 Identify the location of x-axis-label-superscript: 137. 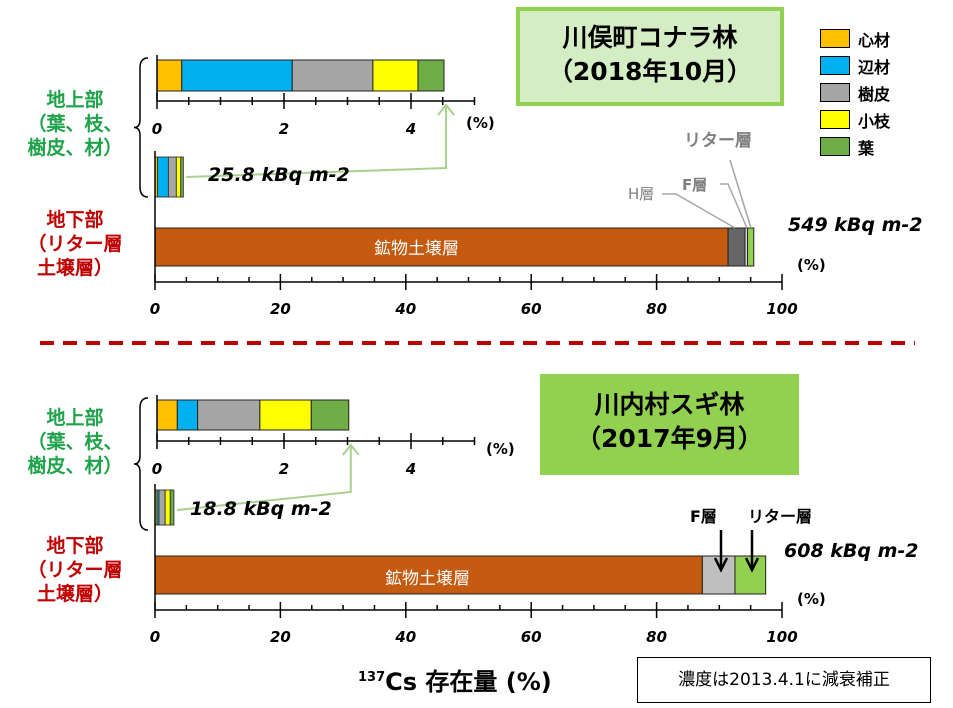
(372, 677).